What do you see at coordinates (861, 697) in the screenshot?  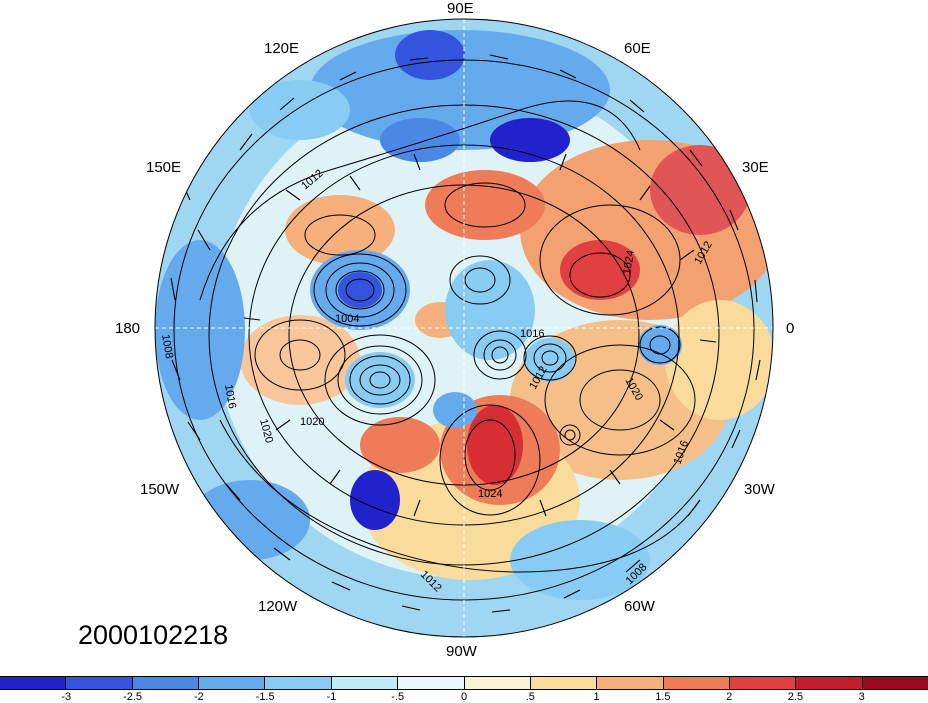 I see `colorbar-tick-label: 3` at bounding box center [861, 697].